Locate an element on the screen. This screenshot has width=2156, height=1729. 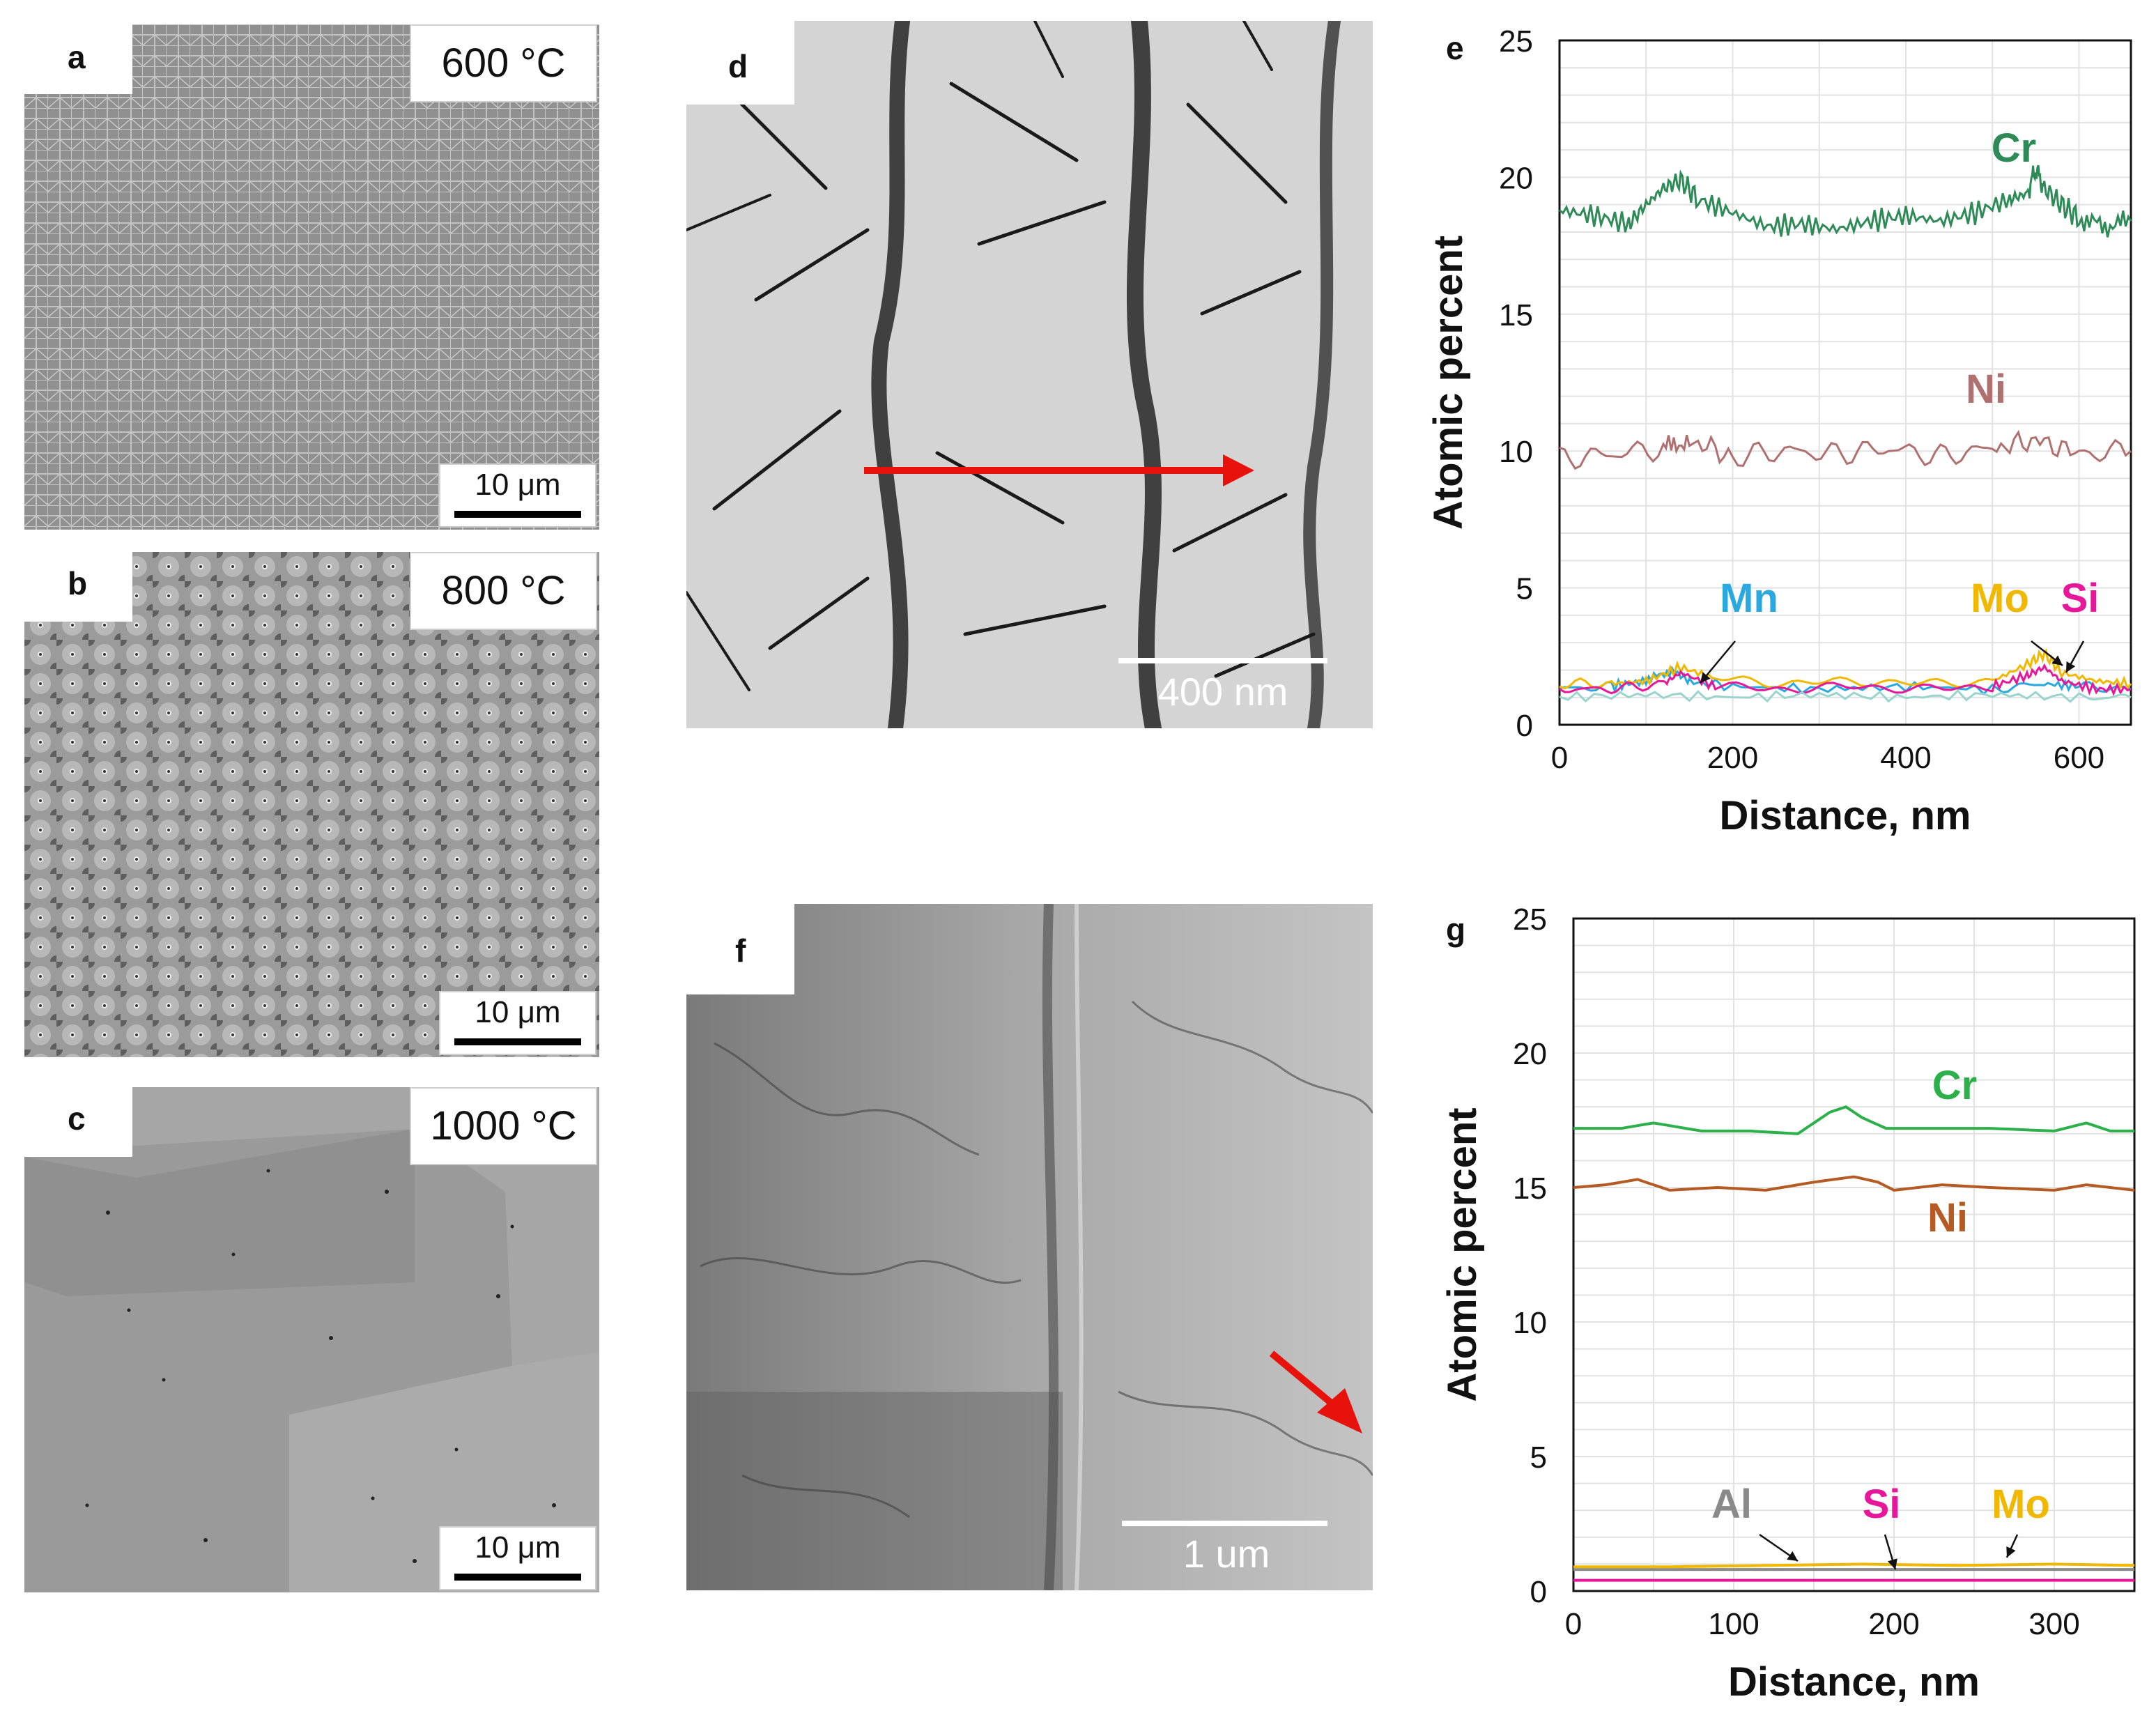
micrograph-f-image is located at coordinates (1029, 1247).